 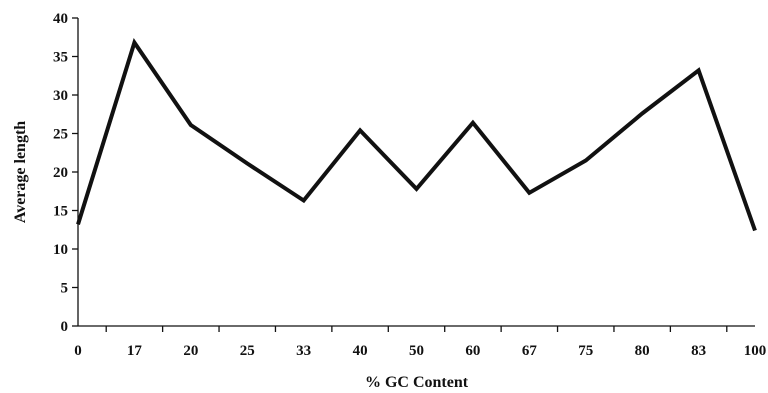 I want to click on y-tick-label: 0, so click(x=65, y=327).